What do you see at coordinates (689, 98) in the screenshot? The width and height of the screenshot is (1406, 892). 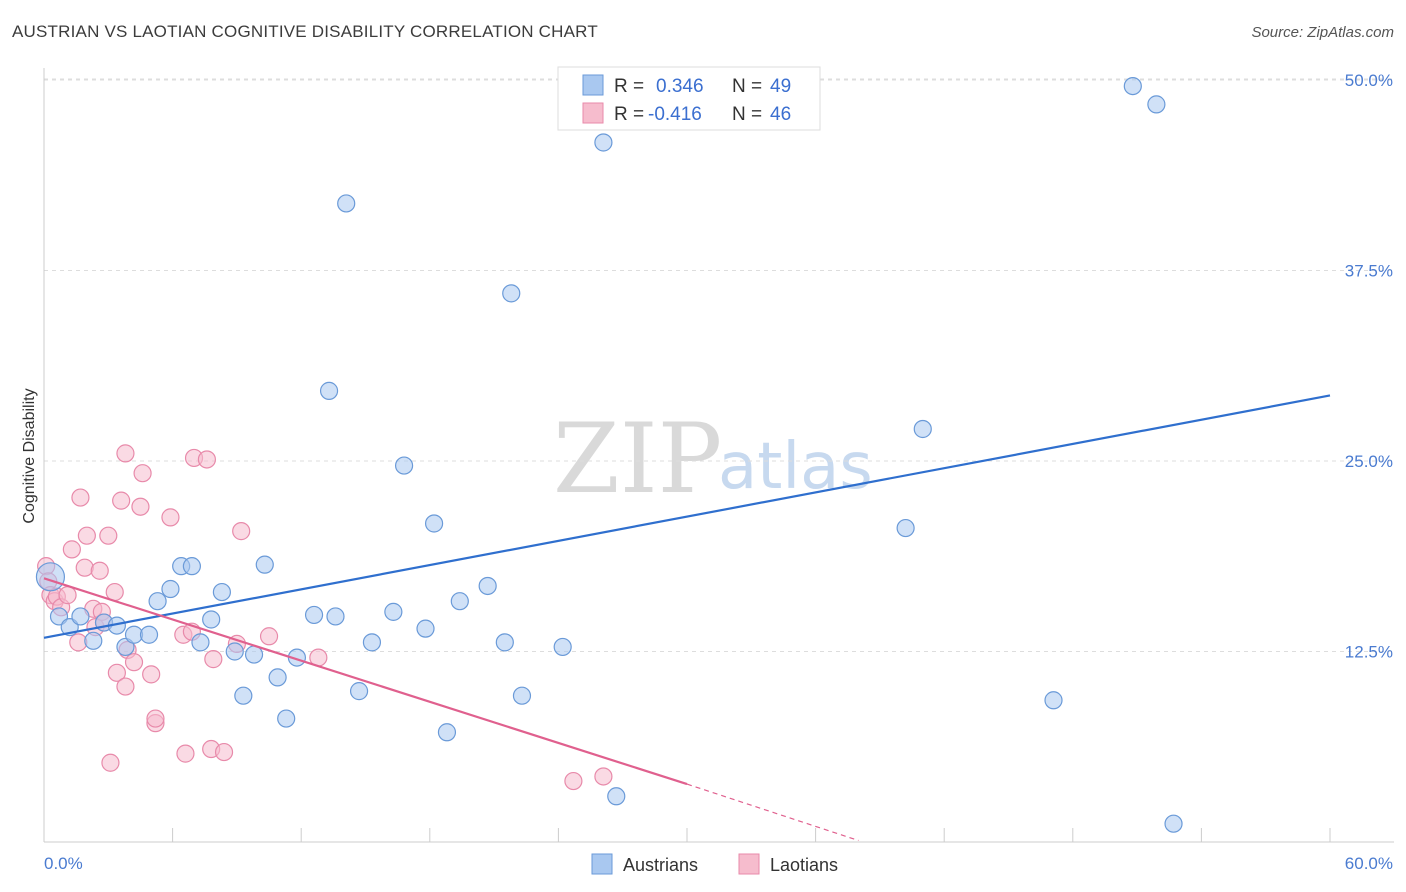 I see `correlation-legend: R = 0.346 N = 49 R = -0.416 N = 46` at bounding box center [689, 98].